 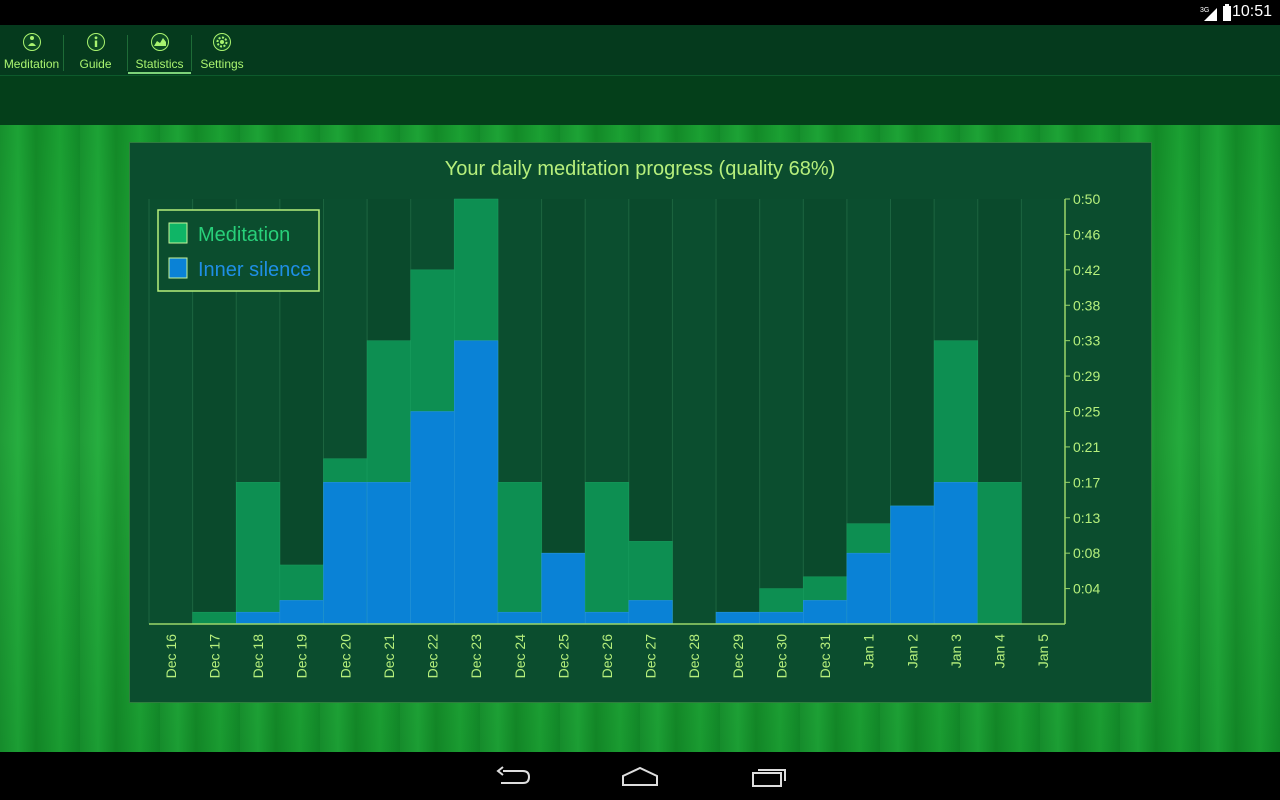 What do you see at coordinates (1086, 376) in the screenshot?
I see `y-tick-label: 0:29` at bounding box center [1086, 376].